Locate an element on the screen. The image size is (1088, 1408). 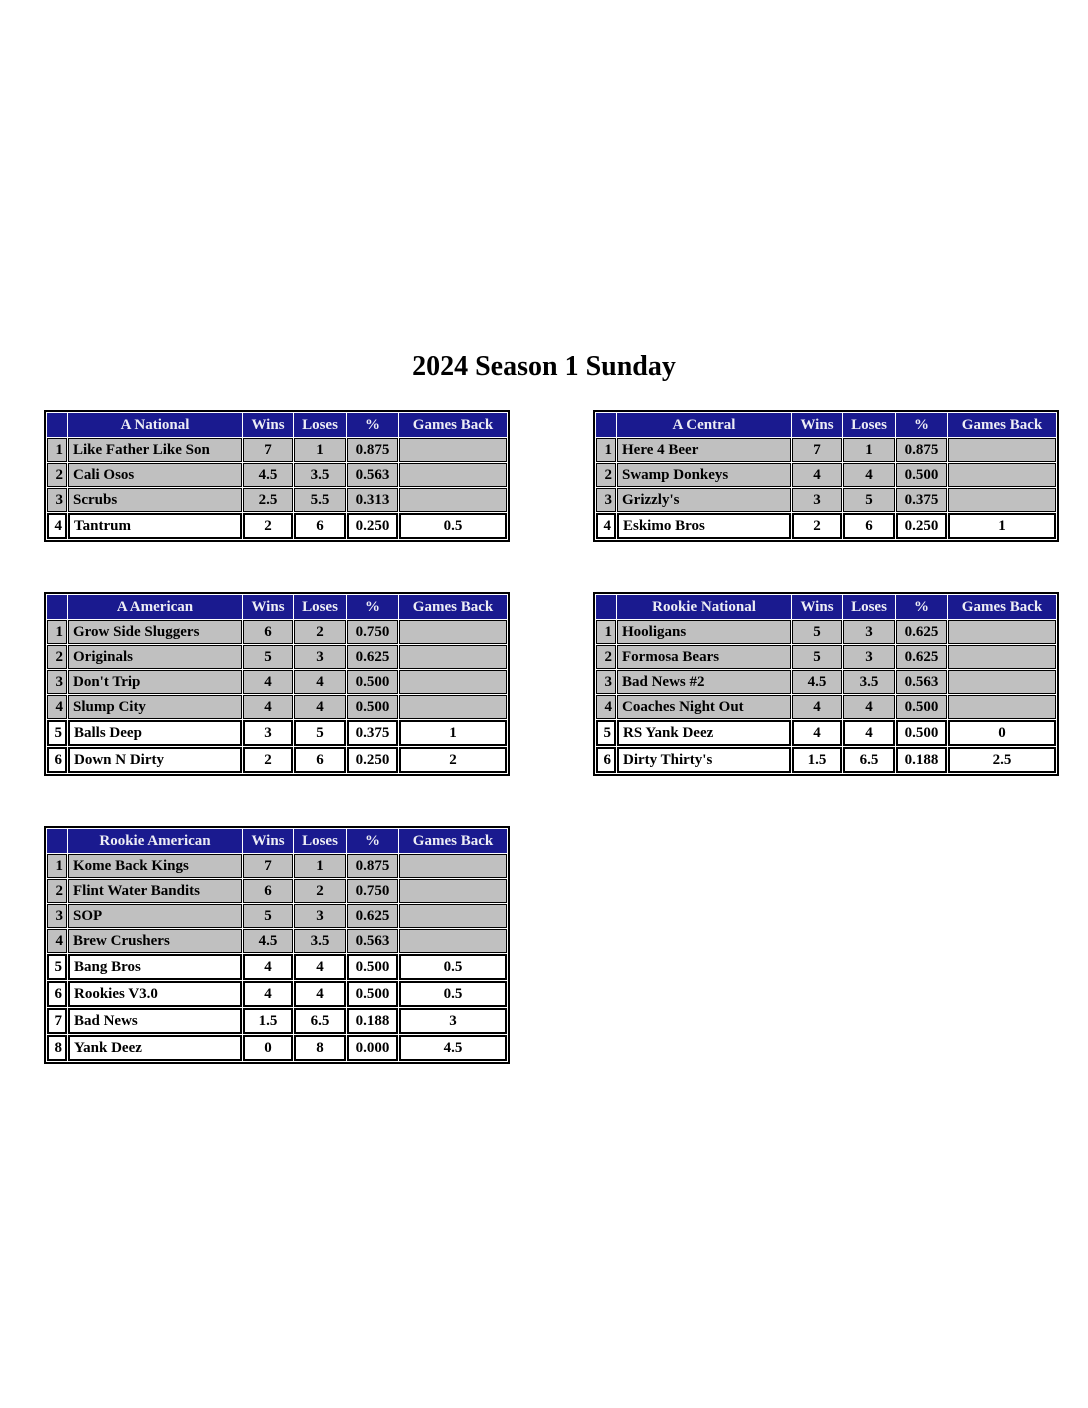
team-name-cell: Slump City is located at coordinates (155, 707).